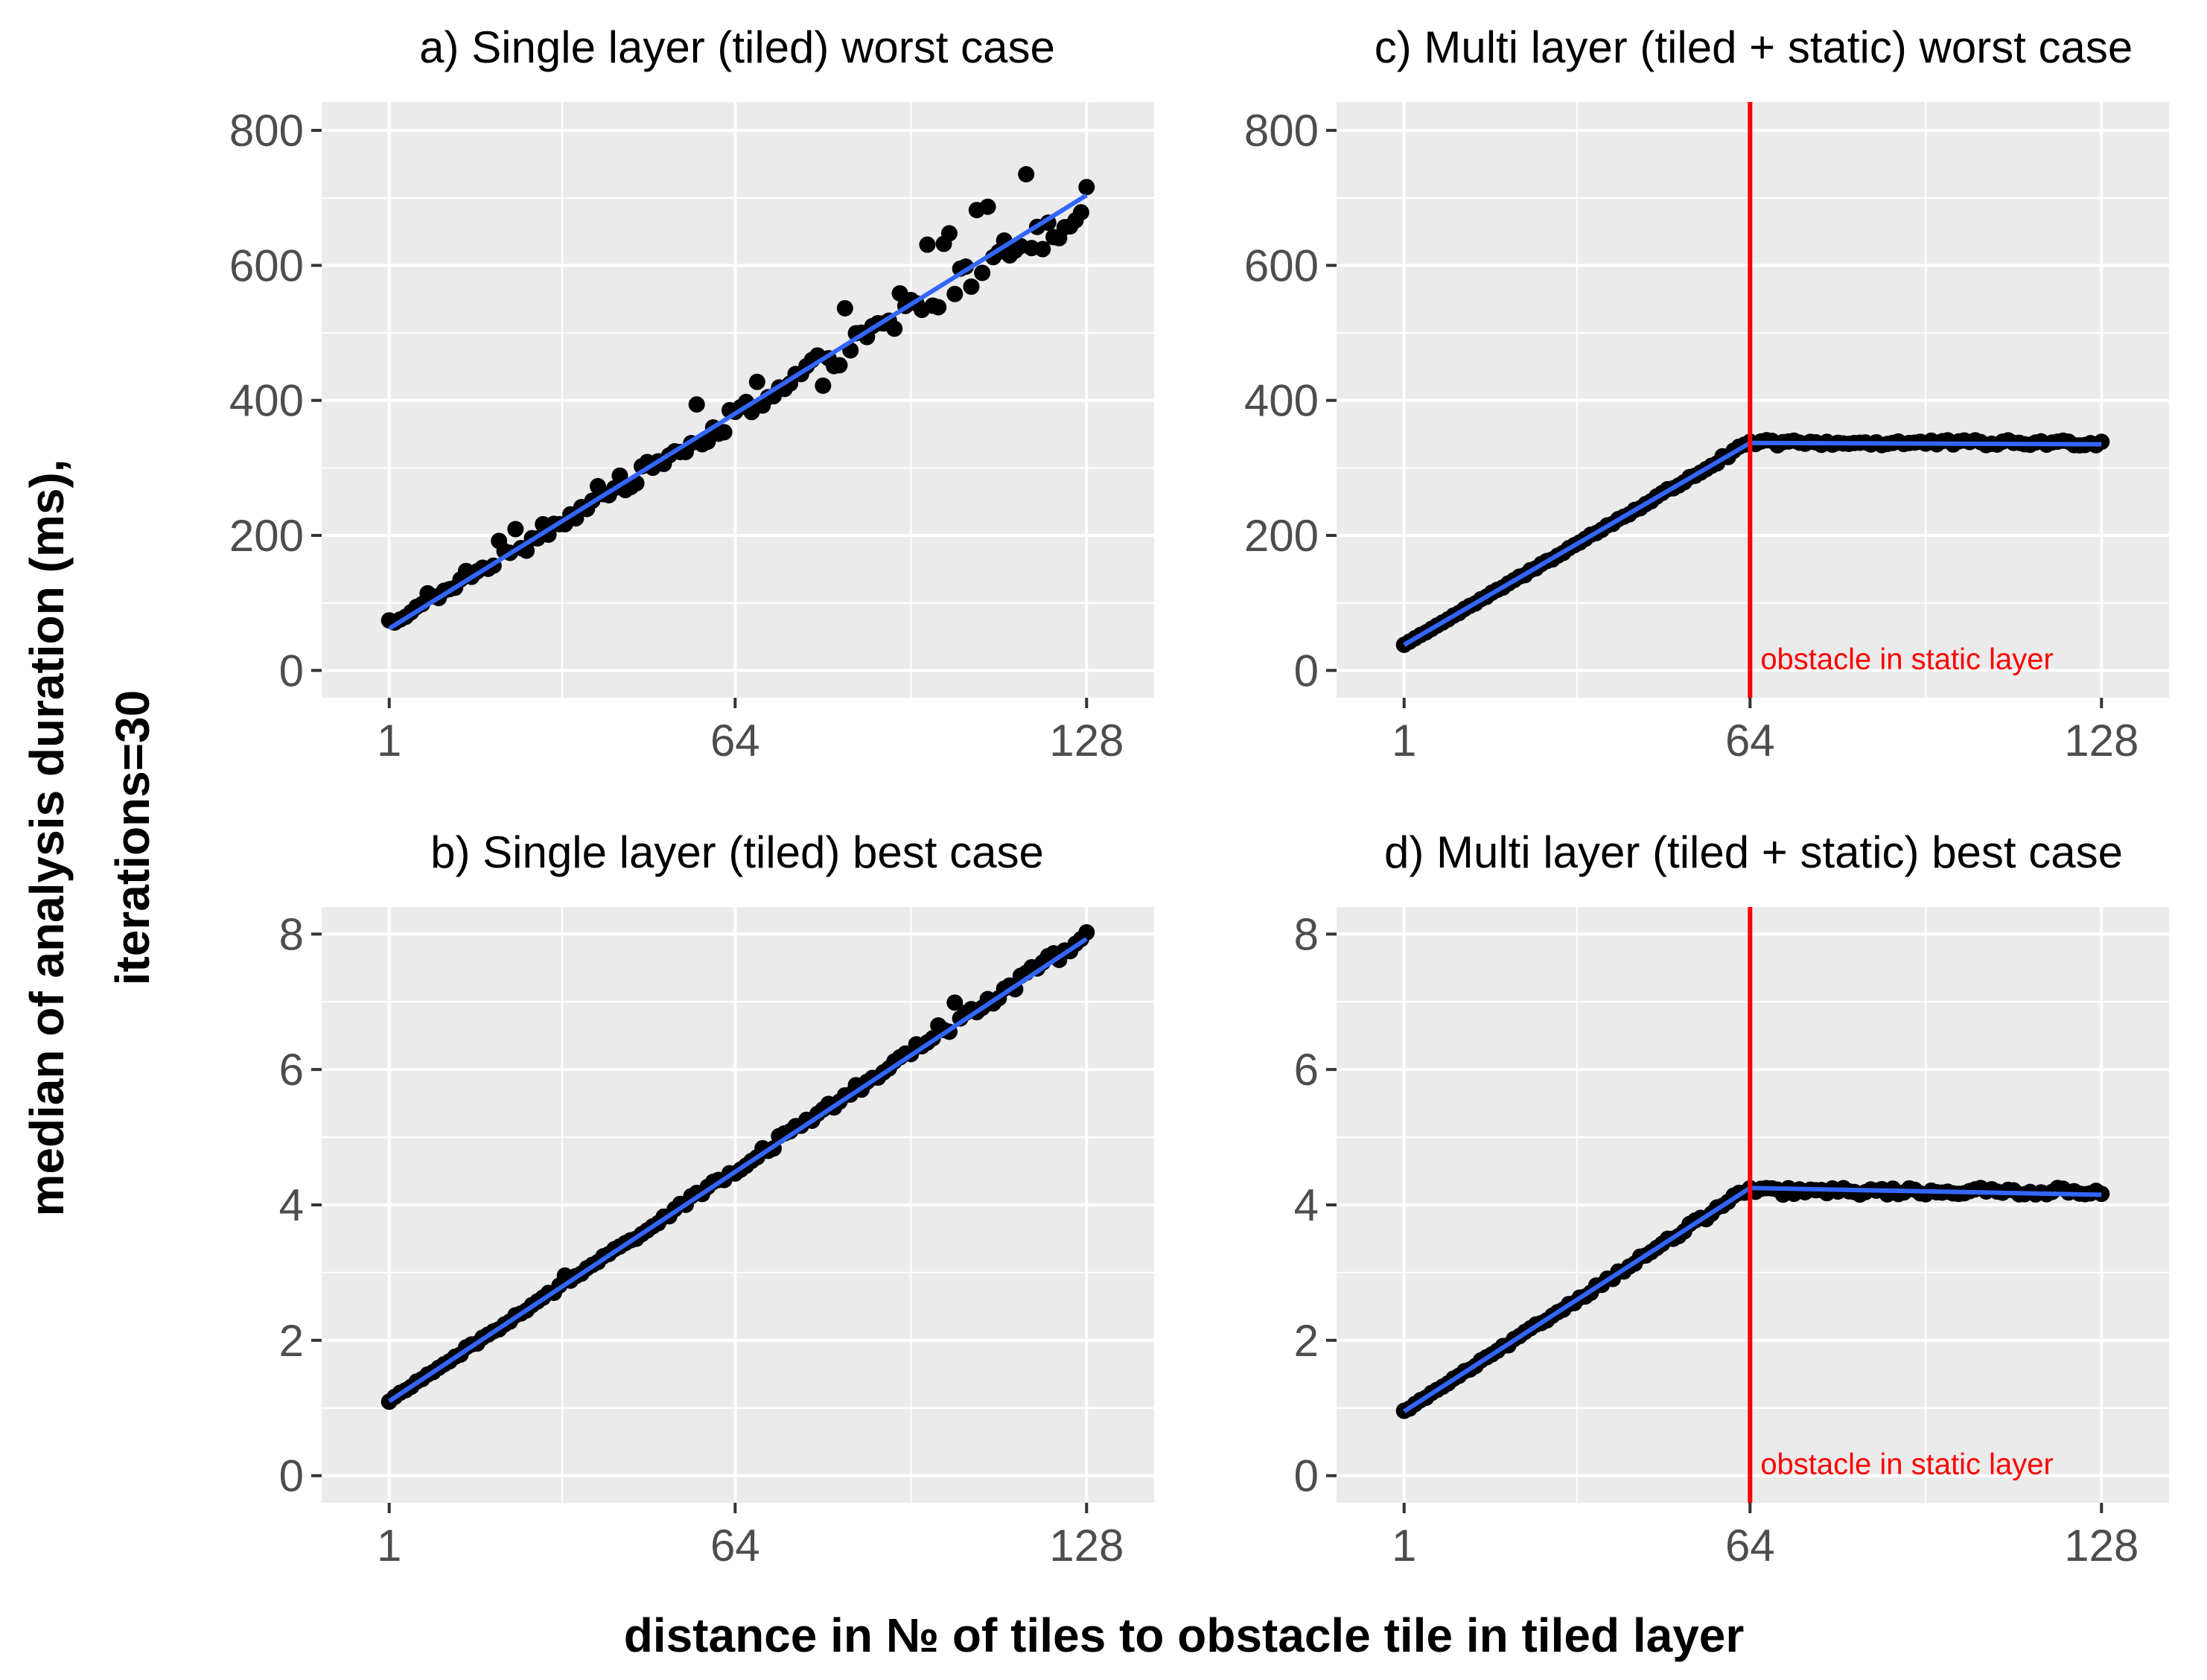  I want to click on y-axis-title-line1: median of analysis duration (ms),, so click(47, 837).